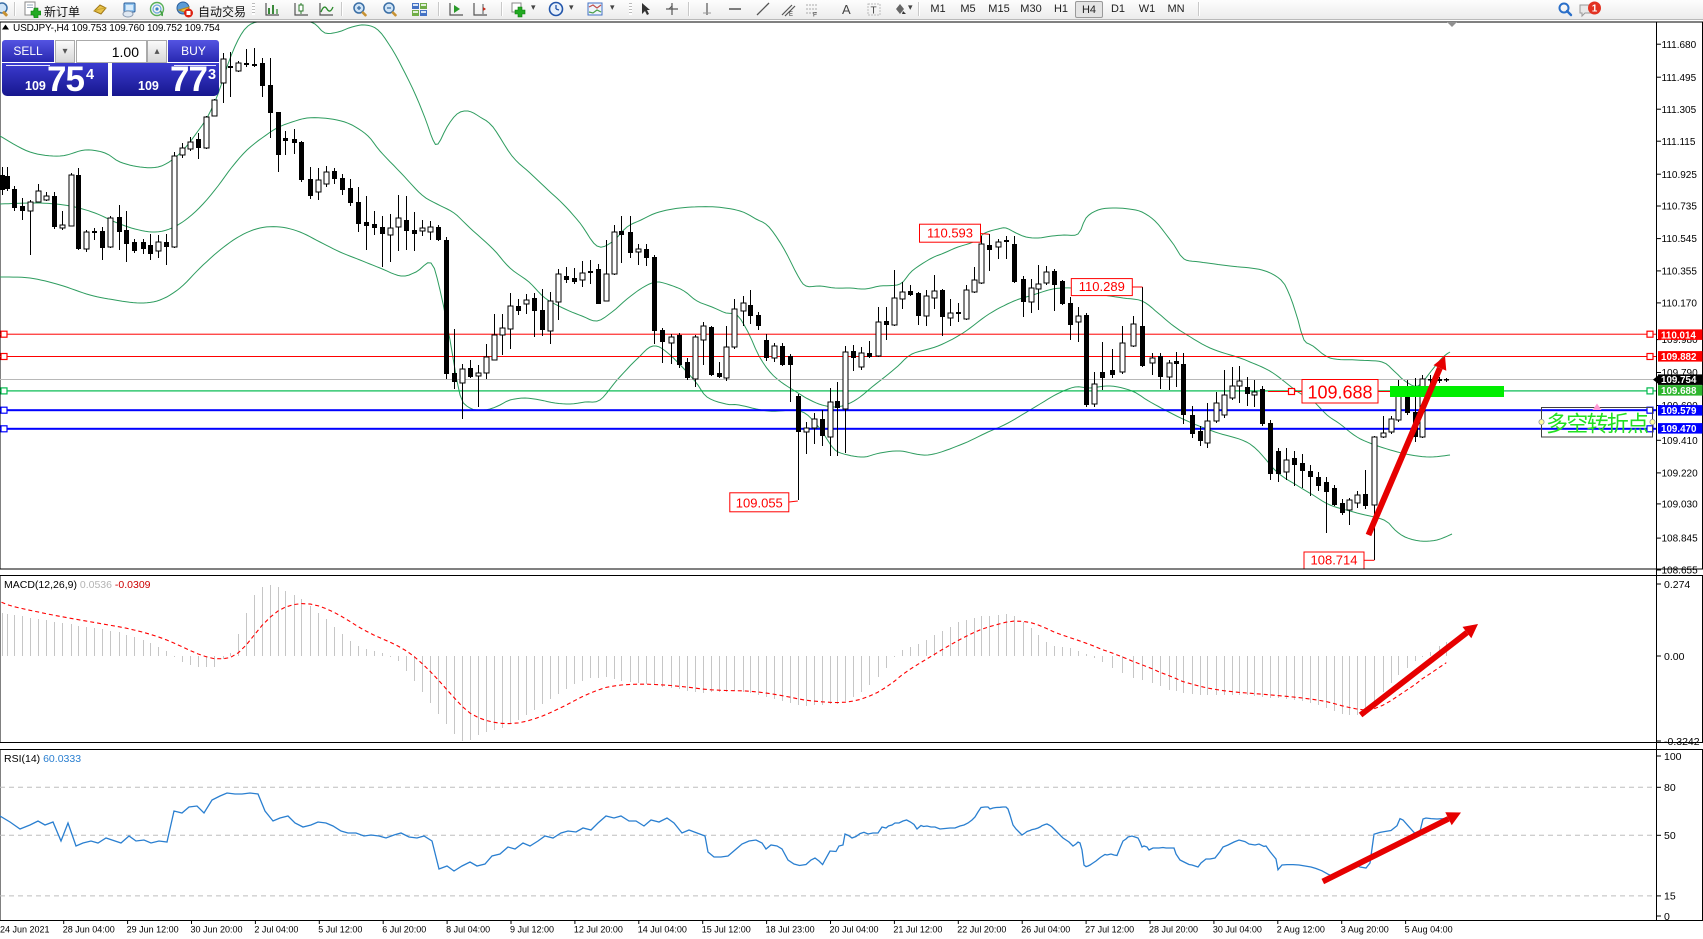 This screenshot has width=1703, height=939. I want to click on svg-text: 9 Jul 12:00, so click(532, 930).